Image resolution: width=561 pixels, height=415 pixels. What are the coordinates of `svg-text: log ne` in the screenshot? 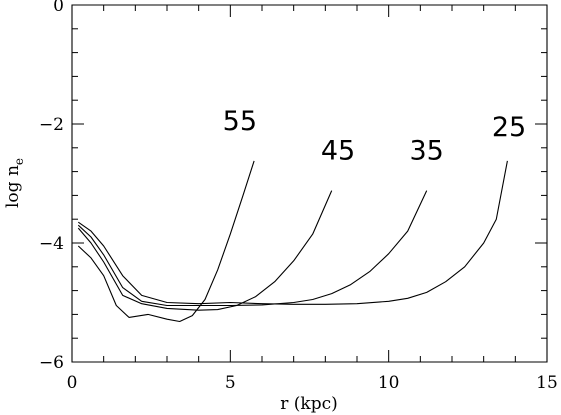 It's located at (14, 183).